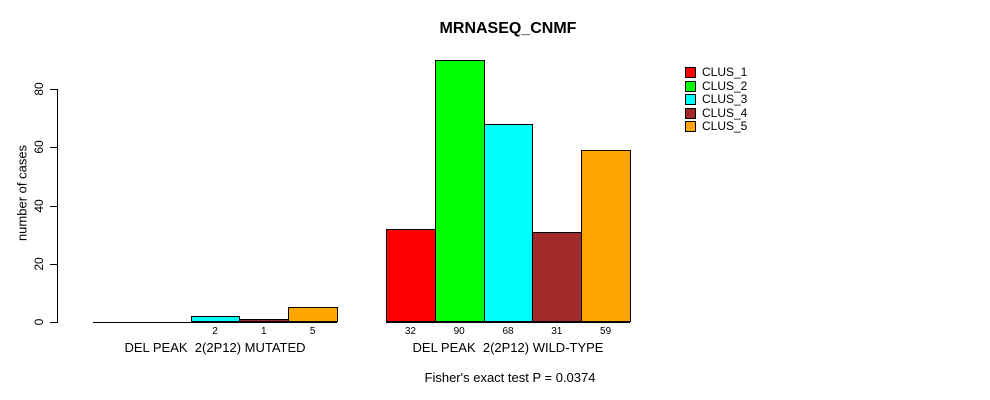 Image resolution: width=990 pixels, height=400 pixels. I want to click on y-tick-label: 20, so click(39, 264).